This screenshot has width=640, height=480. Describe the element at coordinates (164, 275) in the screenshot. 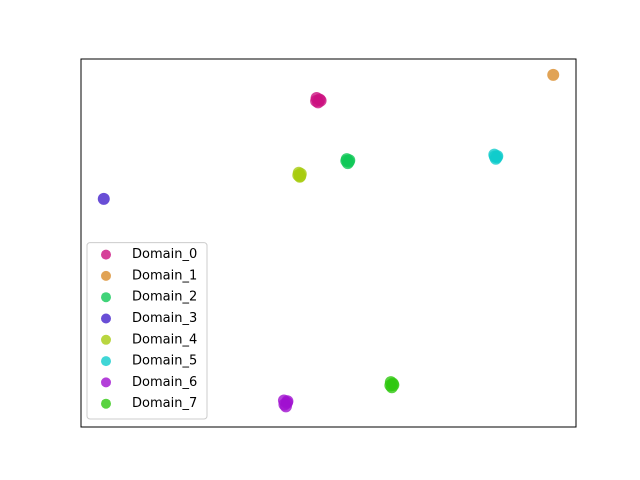

I see `legend-label: Domain_1` at that location.